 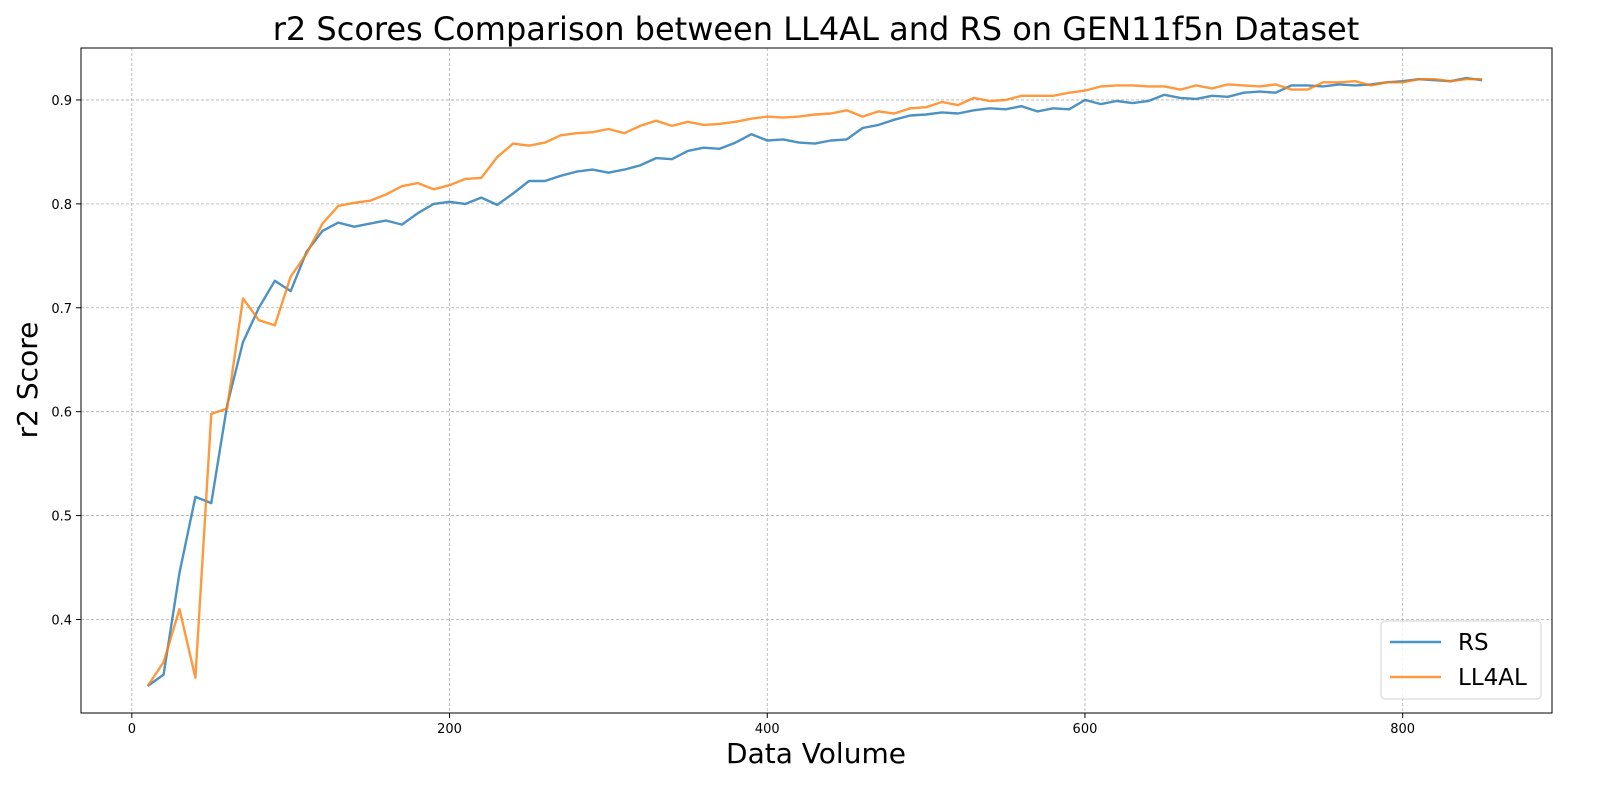 I want to click on x-axis-ticks: 0 200 400 600 800, so click(x=771, y=725).